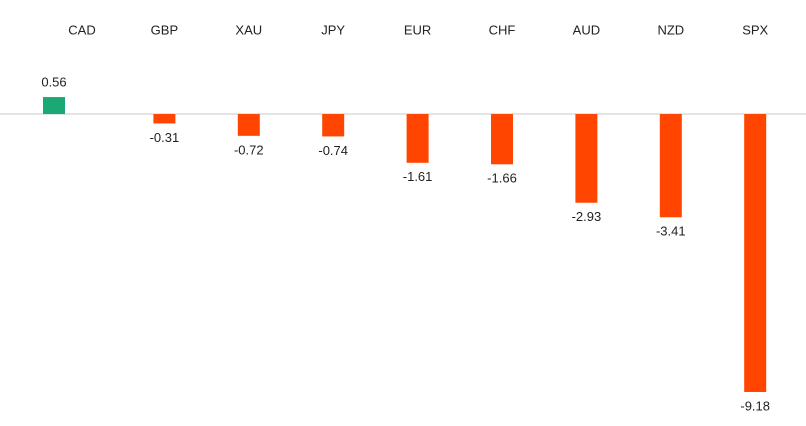  Describe the element at coordinates (670, 29) in the screenshot. I see `category-label: NZD` at that location.